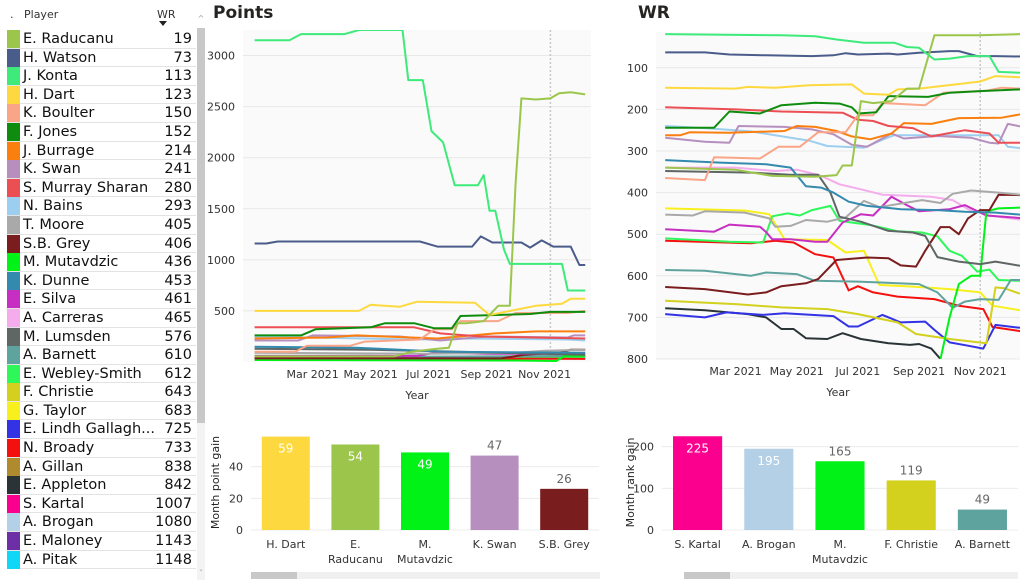  I want to click on rank-gain-scrollbar, so click(851, 575).